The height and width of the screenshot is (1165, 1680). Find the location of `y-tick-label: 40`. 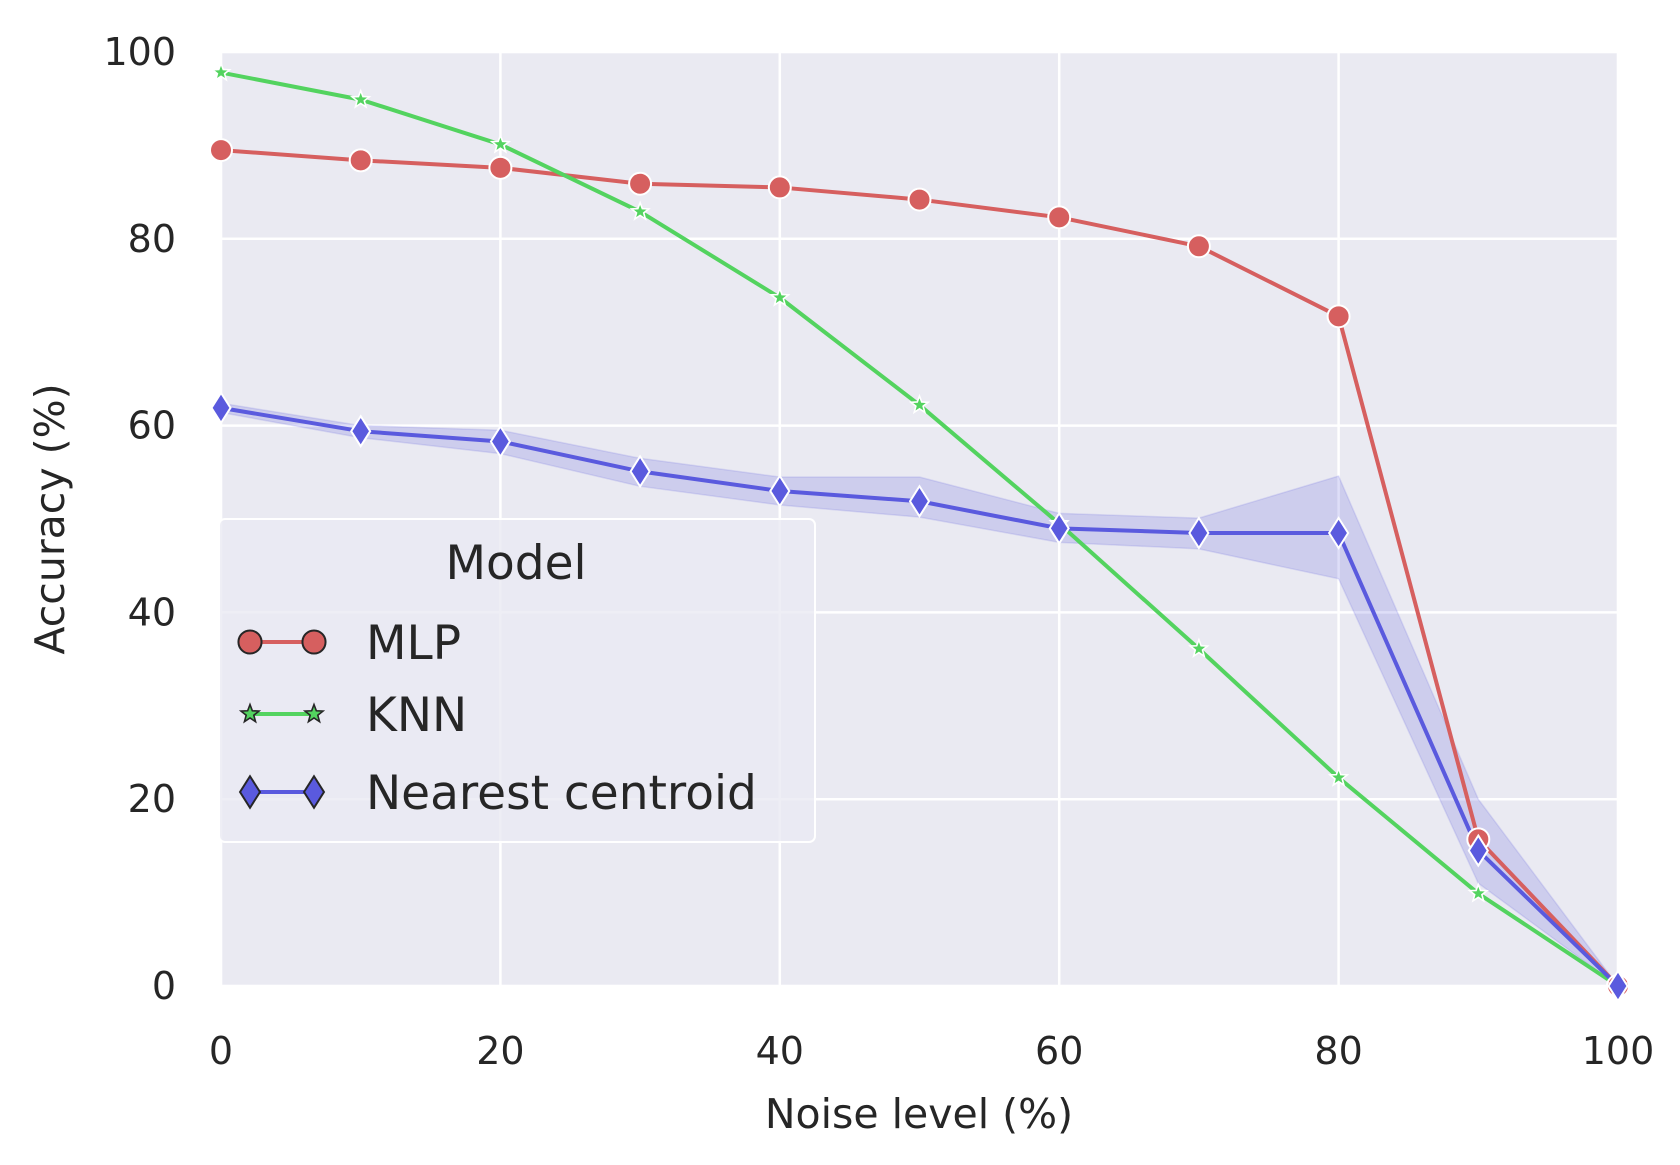

y-tick-label: 40 is located at coordinates (152, 612).